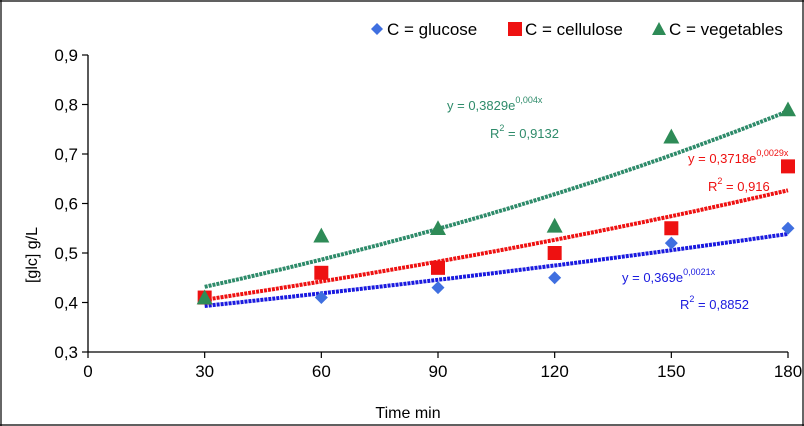 Image resolution: width=804 pixels, height=426 pixels. Describe the element at coordinates (204, 371) in the screenshot. I see `x-tick-label: 30` at that location.